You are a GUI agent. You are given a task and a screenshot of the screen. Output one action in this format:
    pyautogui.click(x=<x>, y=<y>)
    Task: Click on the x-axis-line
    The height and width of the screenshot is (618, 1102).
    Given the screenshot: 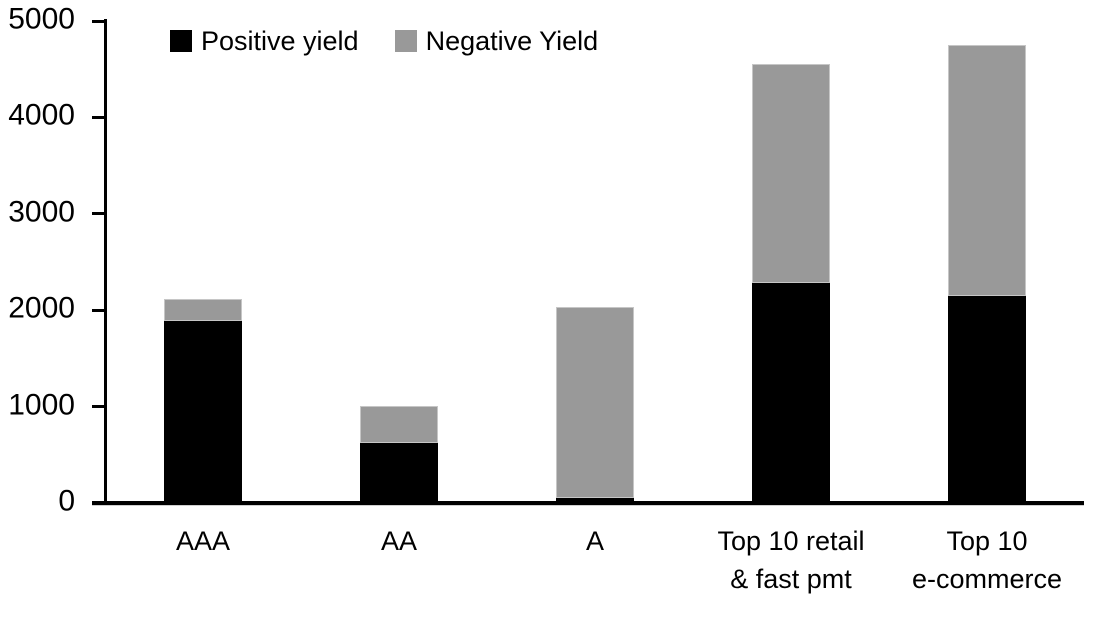 What is the action you would take?
    pyautogui.click(x=588, y=503)
    